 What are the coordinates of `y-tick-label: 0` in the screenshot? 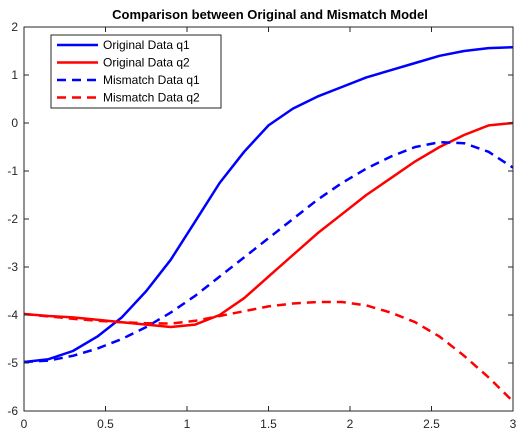 It's located at (14, 123).